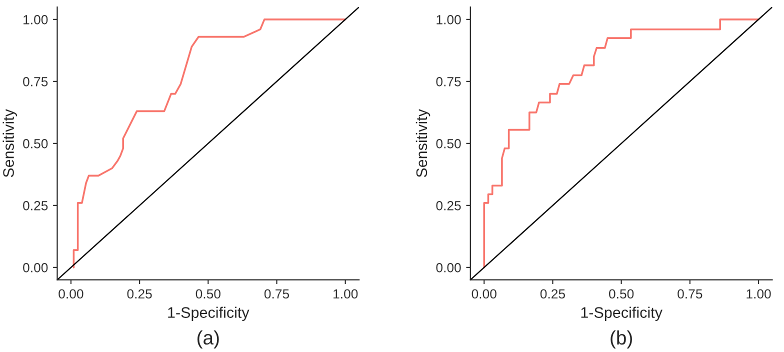 This screenshot has height=352, width=784. What do you see at coordinates (208, 339) in the screenshot?
I see `text: (a)` at bounding box center [208, 339].